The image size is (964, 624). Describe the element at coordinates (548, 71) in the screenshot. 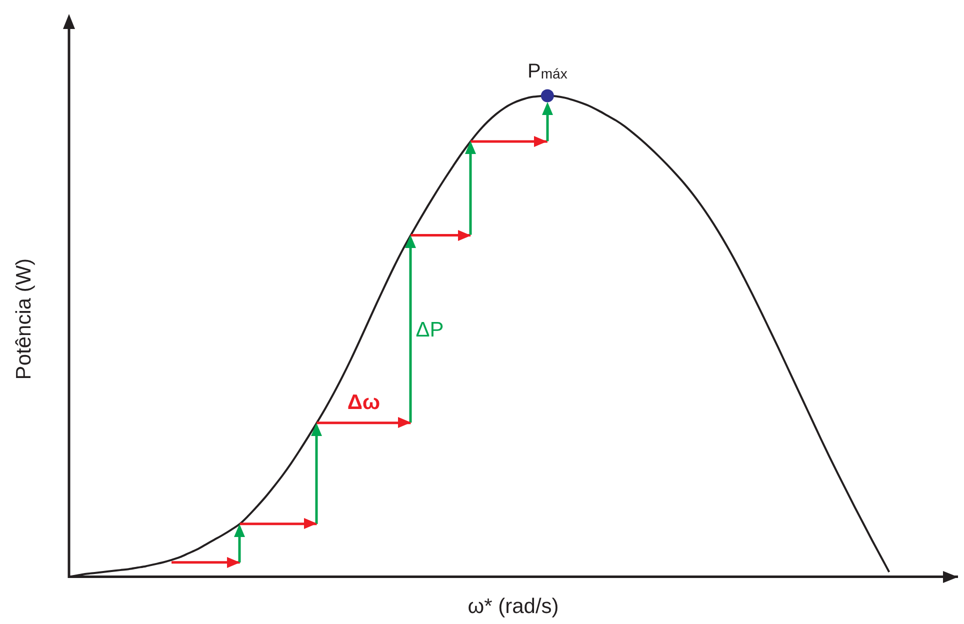

I see `series-label: Pmáx` at that location.